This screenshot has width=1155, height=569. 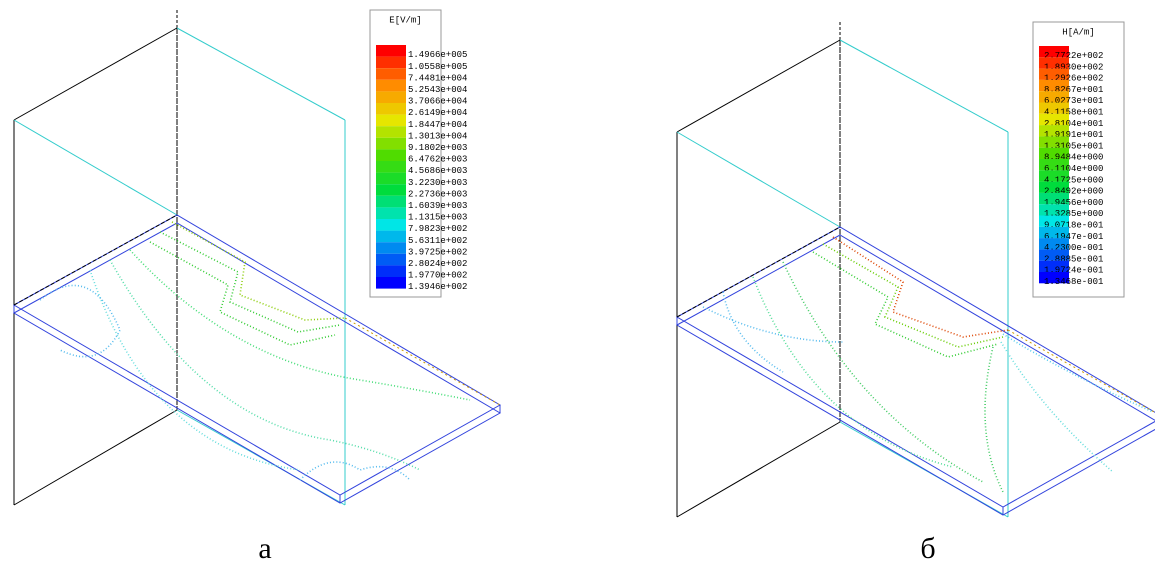 What do you see at coordinates (437, 160) in the screenshot?
I see `legend-label: 6.4762e+003` at bounding box center [437, 160].